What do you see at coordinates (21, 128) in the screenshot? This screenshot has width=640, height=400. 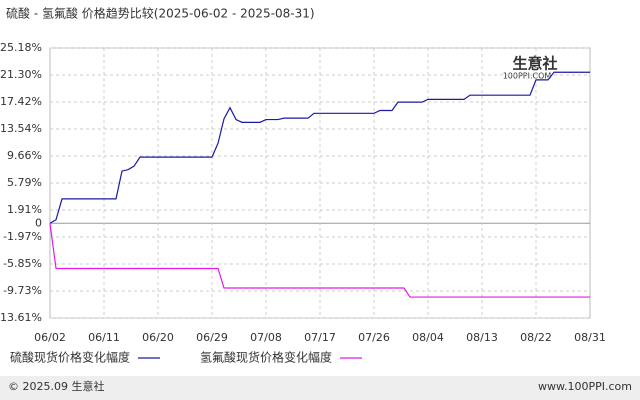 I see `y-tick-label: 13.54%` at bounding box center [21, 128].